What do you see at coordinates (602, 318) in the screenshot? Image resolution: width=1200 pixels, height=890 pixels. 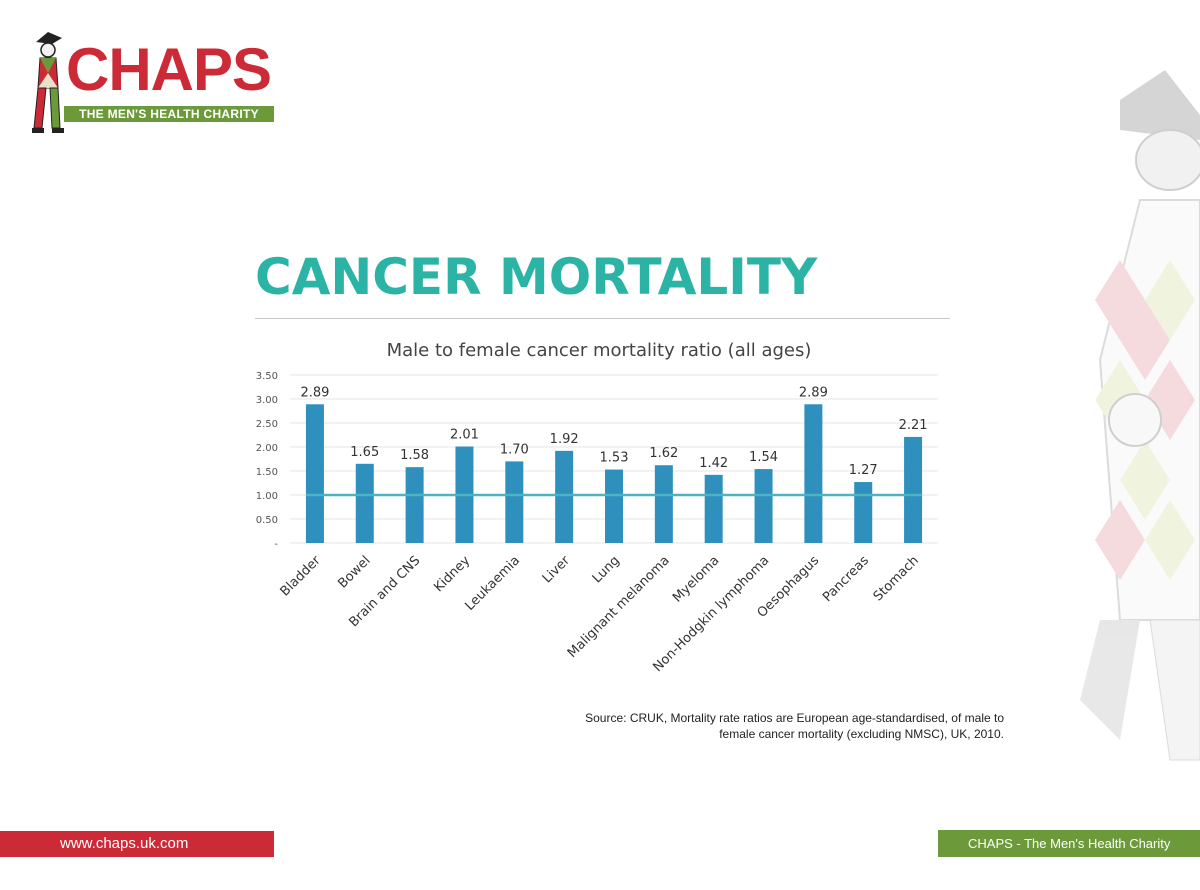 I see `heading-divider` at bounding box center [602, 318].